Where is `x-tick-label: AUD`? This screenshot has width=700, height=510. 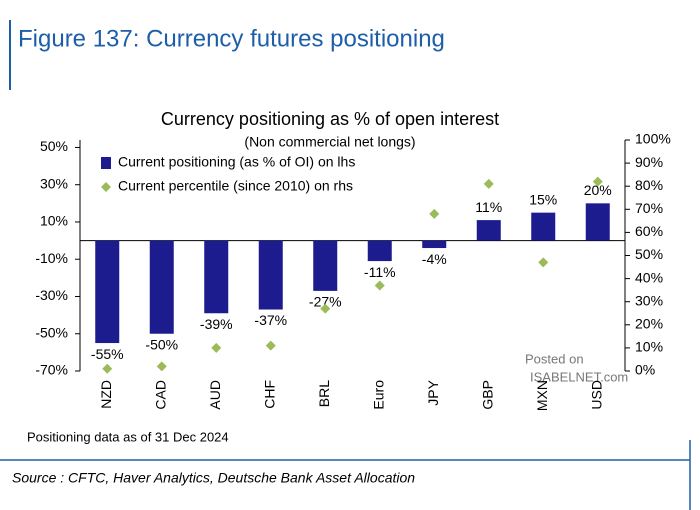
x-tick-label: AUD is located at coordinates (215, 395).